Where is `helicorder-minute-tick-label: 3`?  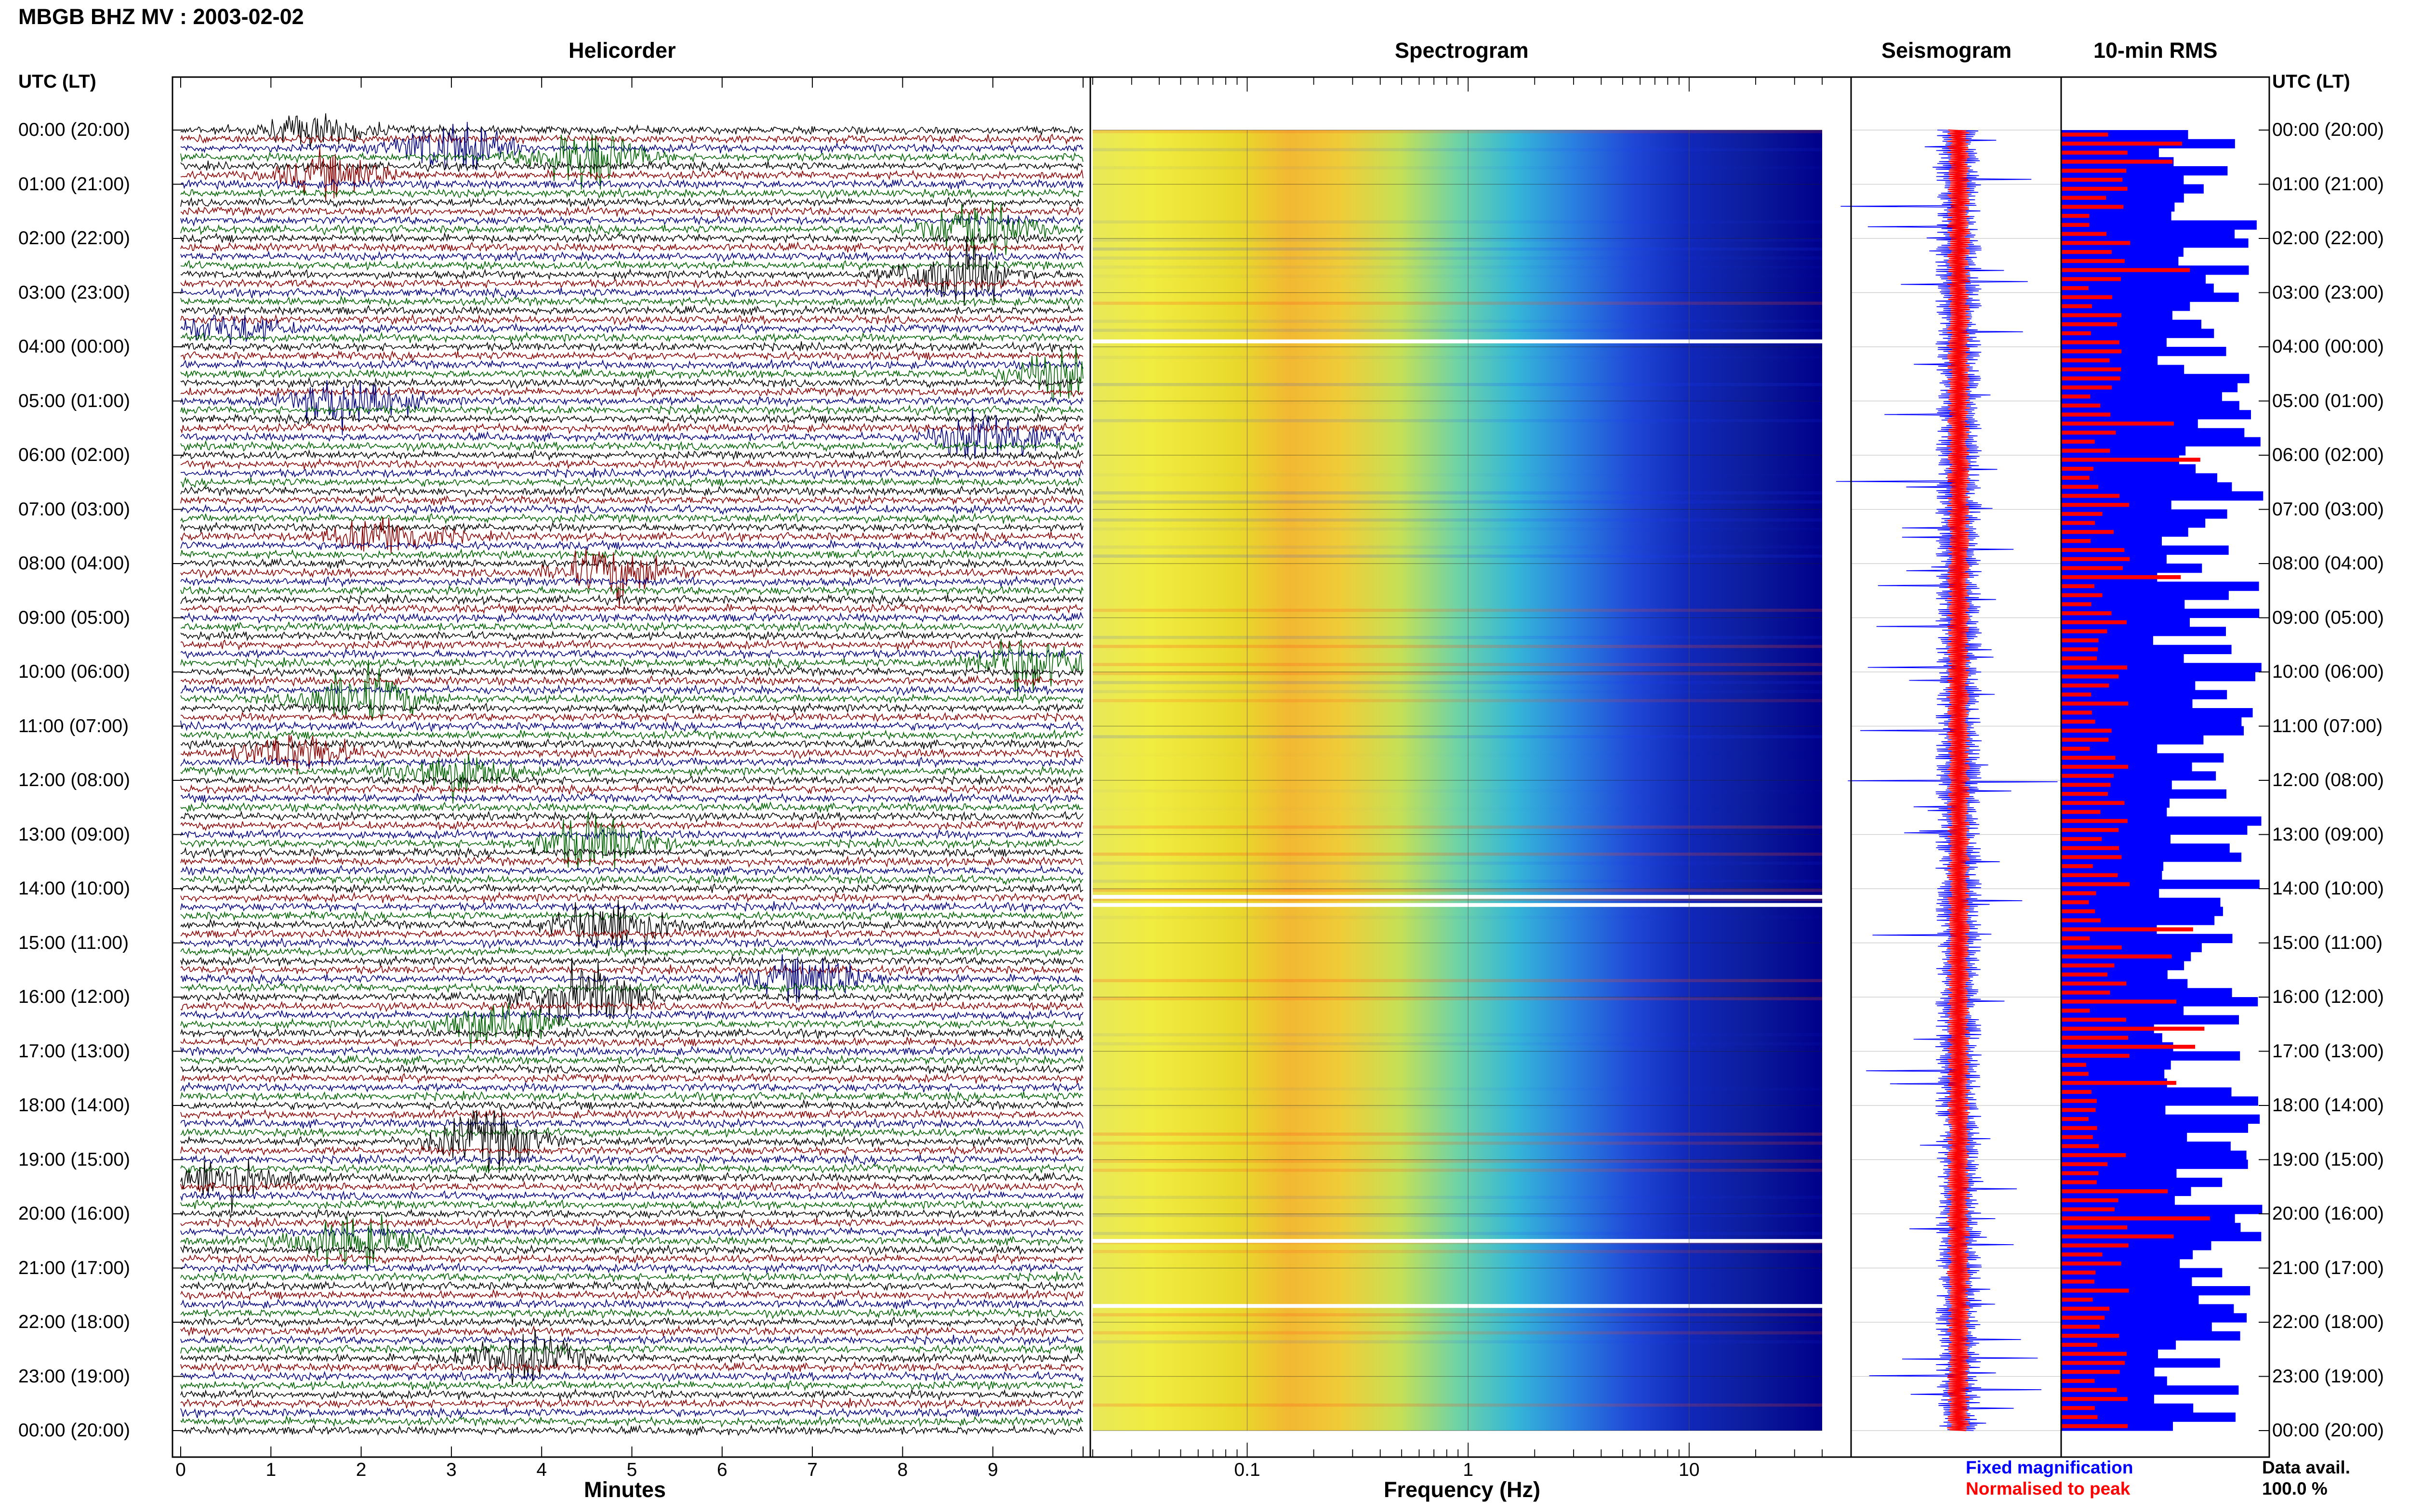
helicorder-minute-tick-label: 3 is located at coordinates (451, 1469).